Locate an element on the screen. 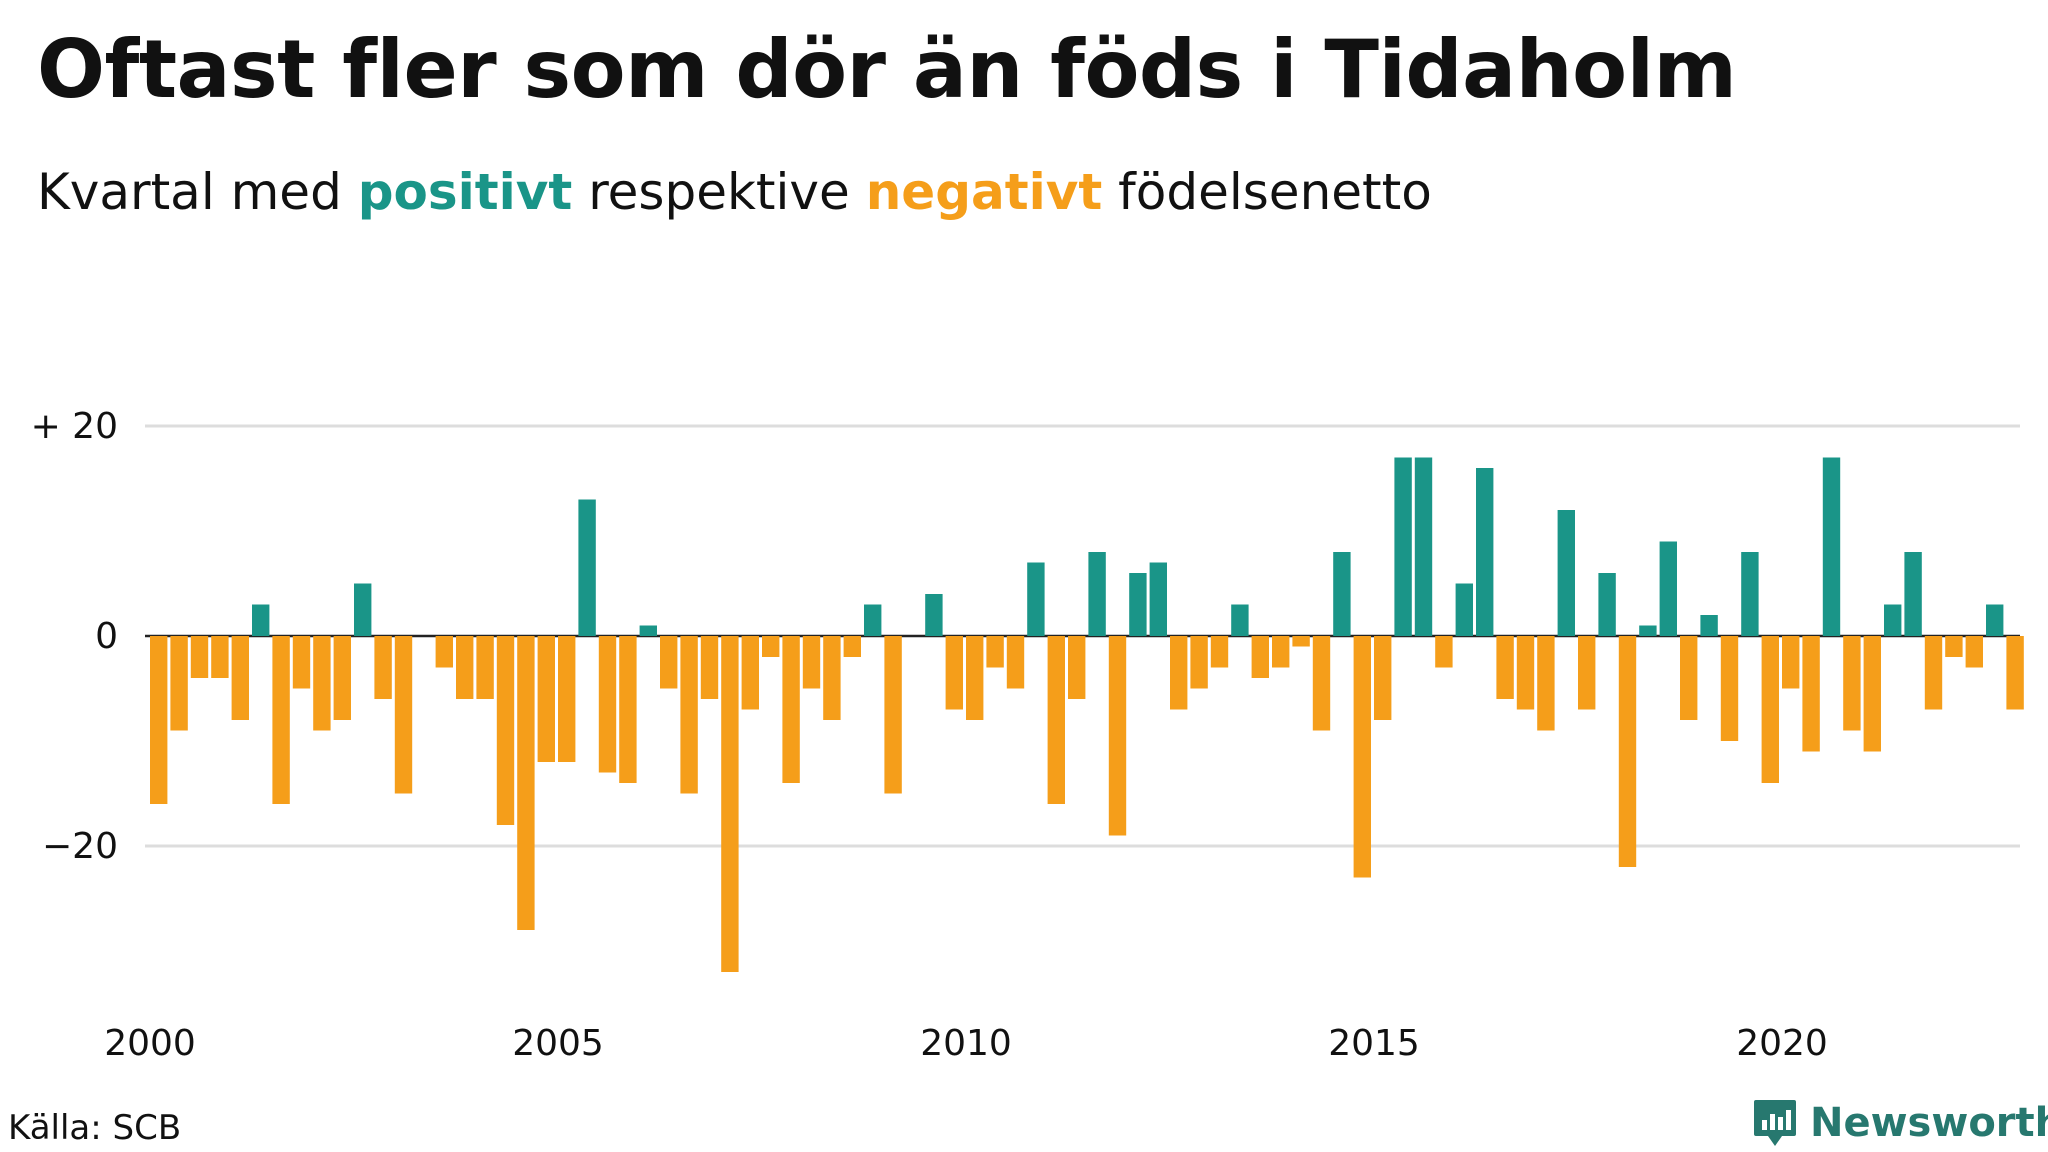 This screenshot has height=1152, width=2048. x-axis-labels: 2000 2005 2010 2015 2020 is located at coordinates (966, 1043).